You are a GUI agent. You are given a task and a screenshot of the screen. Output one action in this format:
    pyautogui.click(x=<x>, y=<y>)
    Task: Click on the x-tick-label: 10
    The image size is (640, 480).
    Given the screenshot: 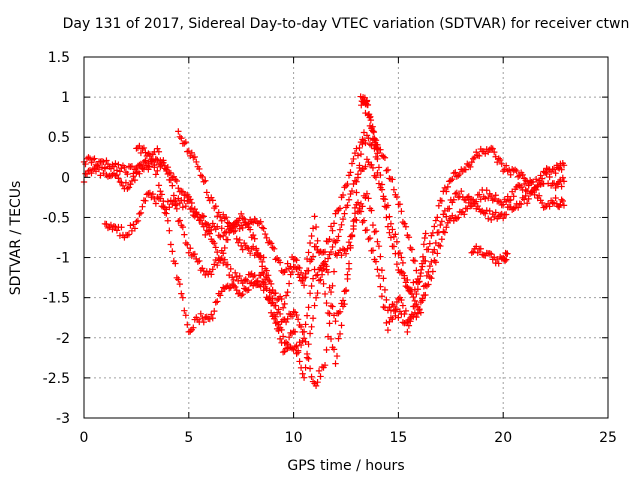 What is the action you would take?
    pyautogui.click(x=294, y=438)
    